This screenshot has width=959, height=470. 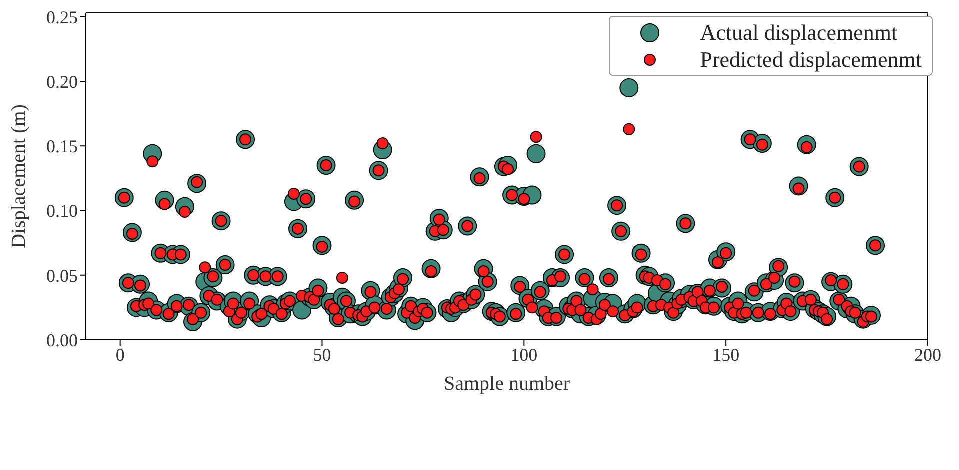 I want to click on y-axis-title: Displacement (m), so click(x=19, y=176).